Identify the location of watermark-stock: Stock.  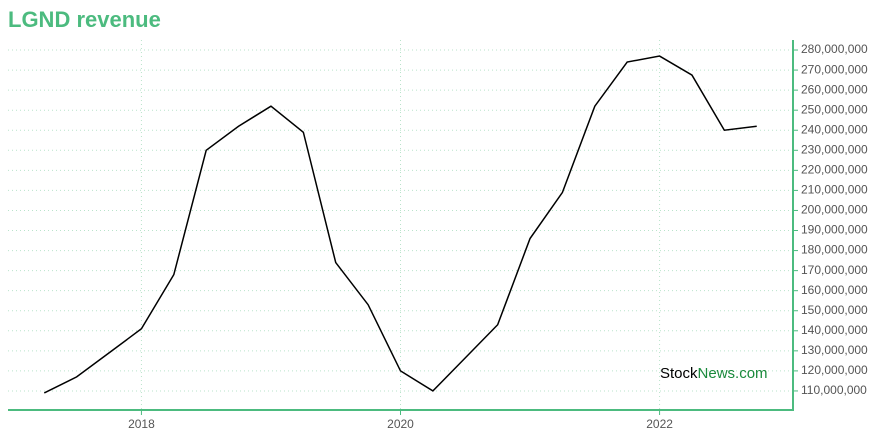
(679, 373).